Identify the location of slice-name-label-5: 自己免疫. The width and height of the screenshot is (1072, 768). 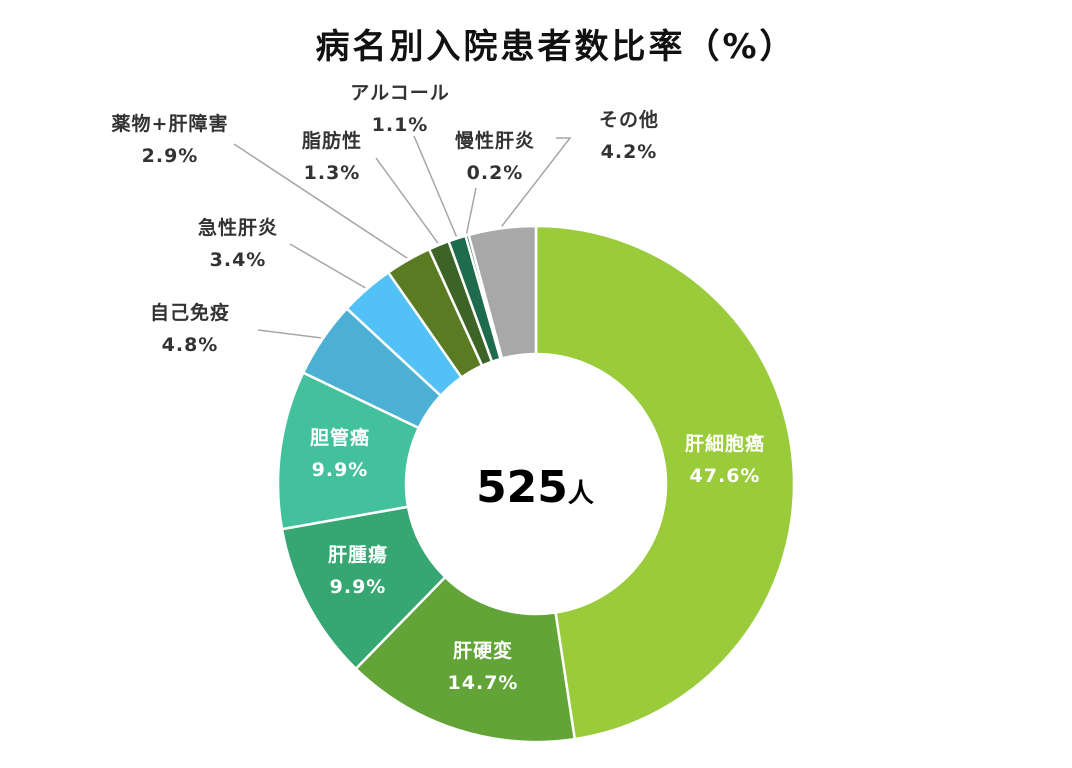
(190, 312).